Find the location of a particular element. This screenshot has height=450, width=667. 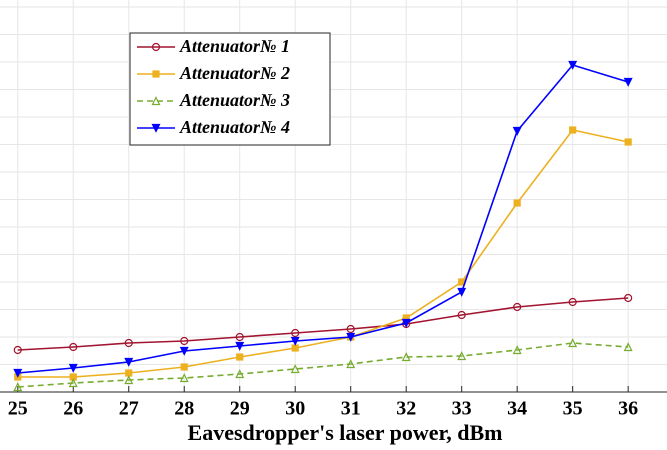

x-tick-label: 33 is located at coordinates (462, 409).